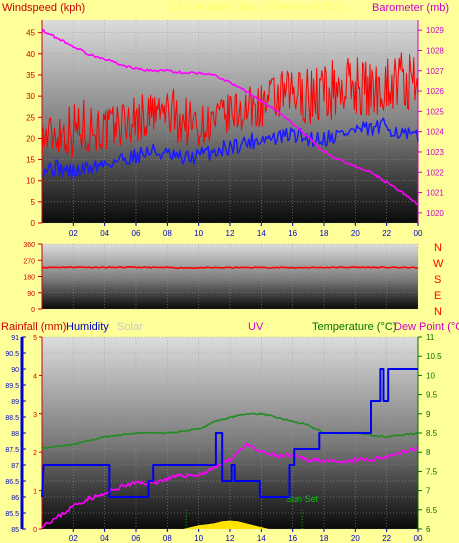  What do you see at coordinates (130, 327) in the screenshot?
I see `solar-axis-title: Solar` at bounding box center [130, 327].